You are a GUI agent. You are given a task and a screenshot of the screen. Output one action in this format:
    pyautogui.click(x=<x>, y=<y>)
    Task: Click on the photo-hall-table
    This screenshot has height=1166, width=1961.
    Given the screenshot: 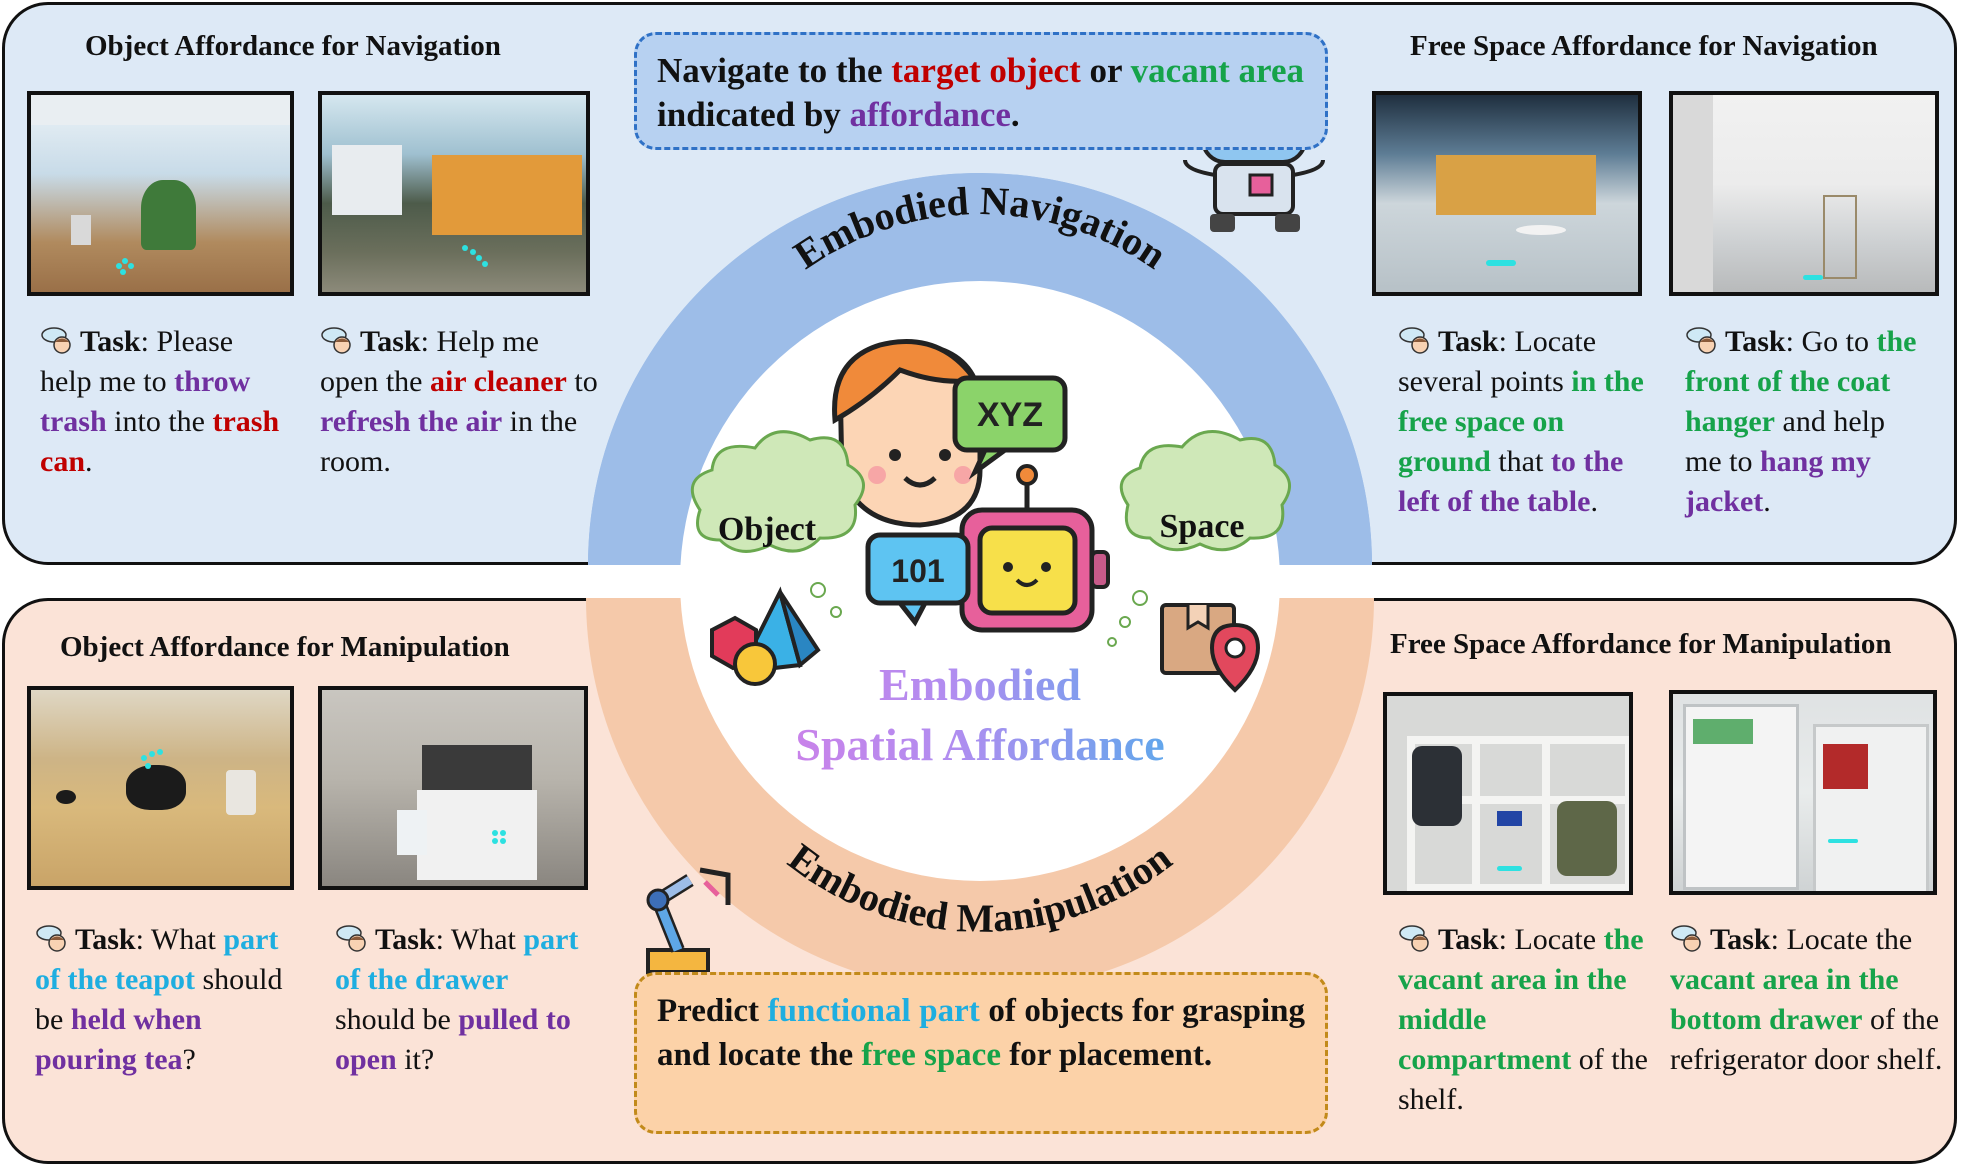 What is the action you would take?
    pyautogui.click(x=1507, y=193)
    